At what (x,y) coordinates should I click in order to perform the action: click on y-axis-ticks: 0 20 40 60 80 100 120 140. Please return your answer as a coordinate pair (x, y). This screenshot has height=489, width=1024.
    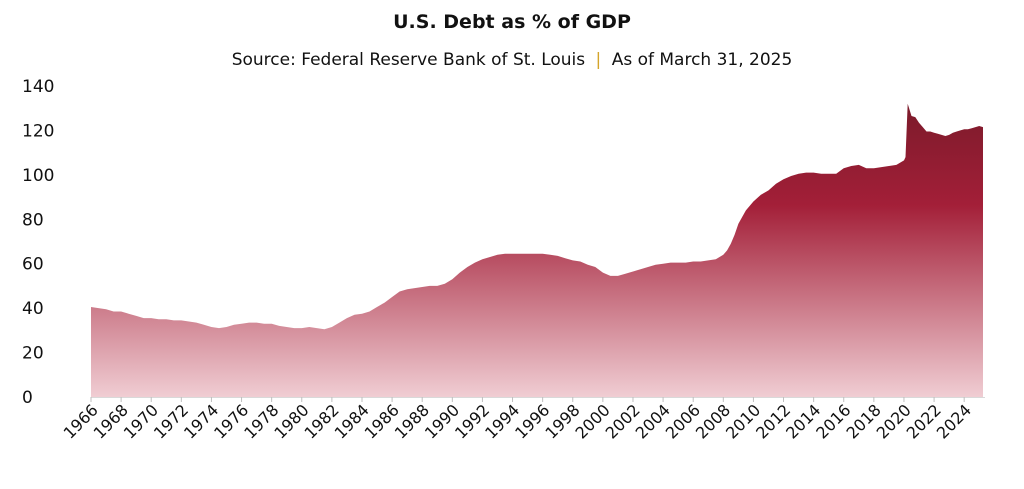
    Looking at the image, I should click on (38, 242).